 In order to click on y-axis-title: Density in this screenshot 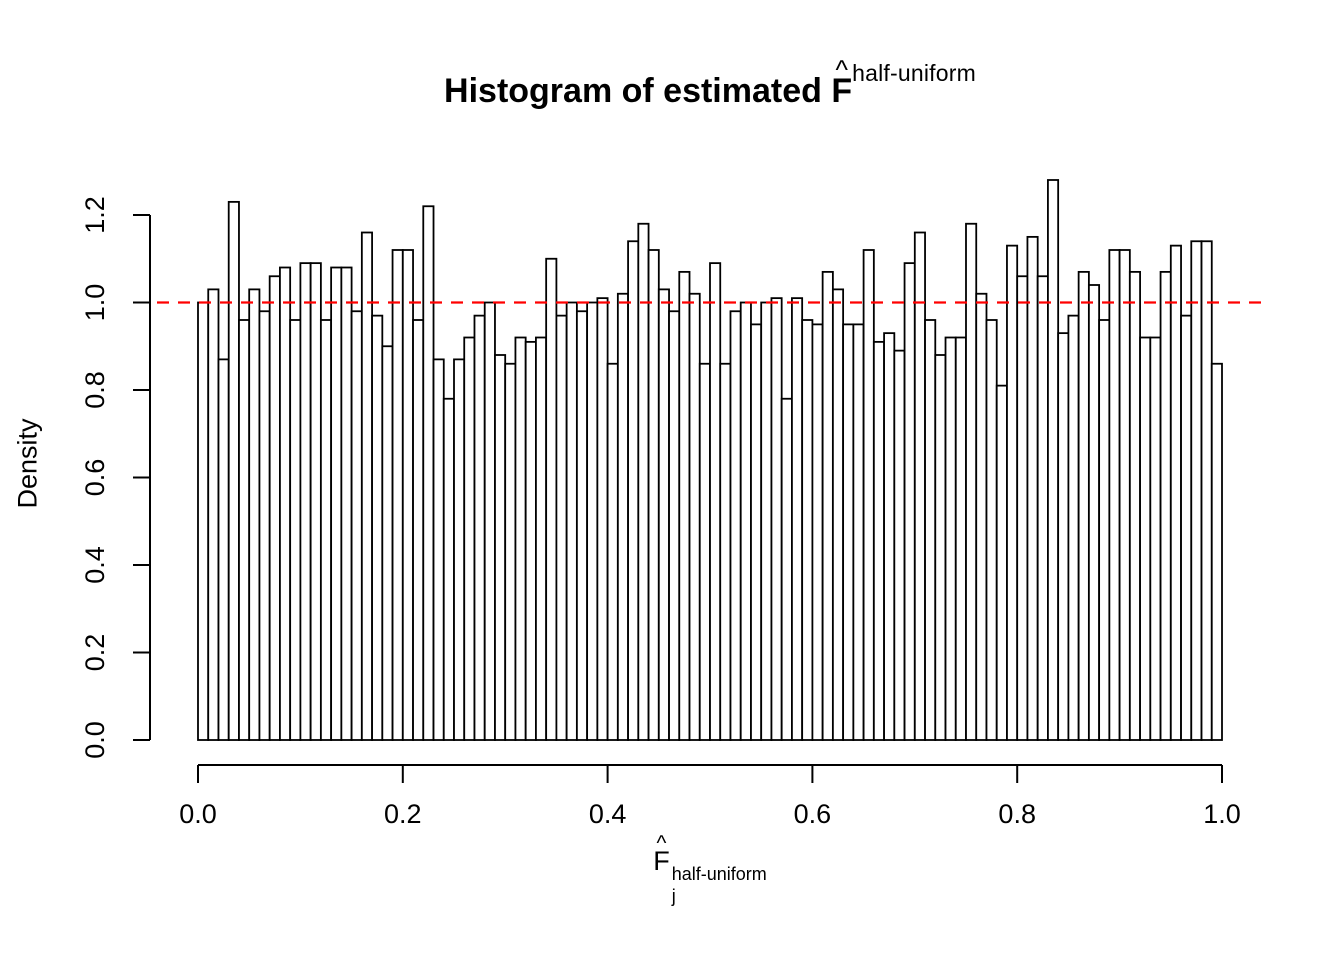, I will do `click(27, 463)`.